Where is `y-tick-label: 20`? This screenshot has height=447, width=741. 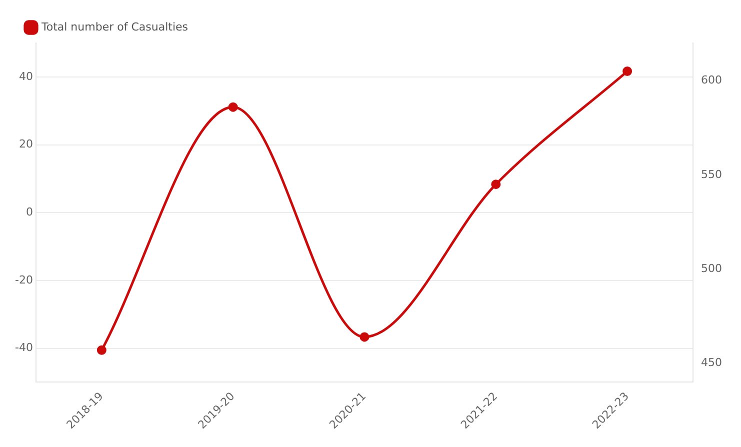
y-tick-label: 20 is located at coordinates (25, 144).